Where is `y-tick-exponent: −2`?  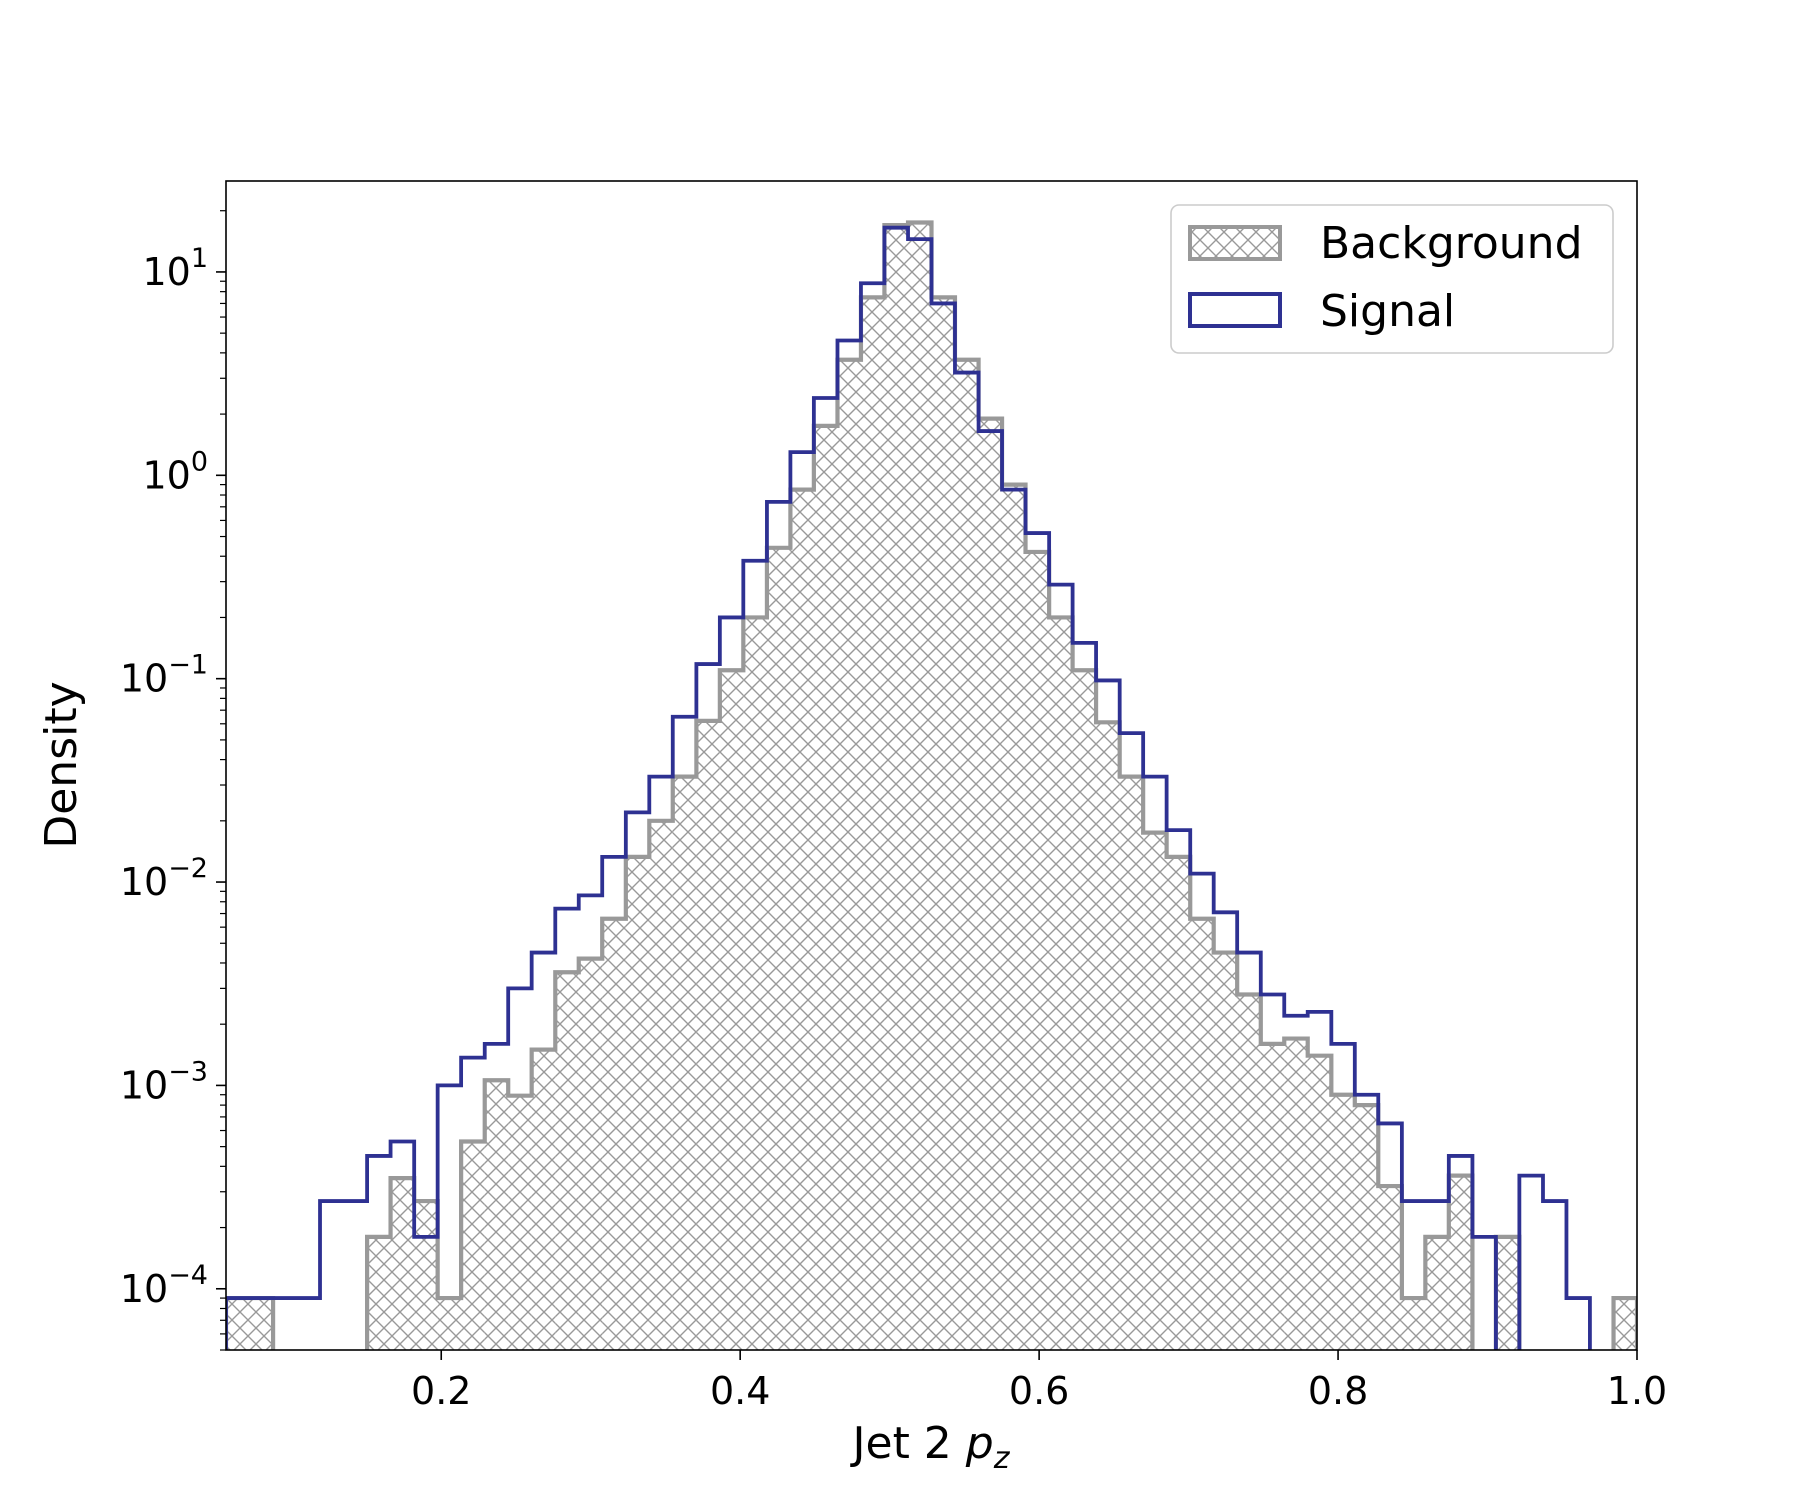 y-tick-exponent: −2 is located at coordinates (188, 868).